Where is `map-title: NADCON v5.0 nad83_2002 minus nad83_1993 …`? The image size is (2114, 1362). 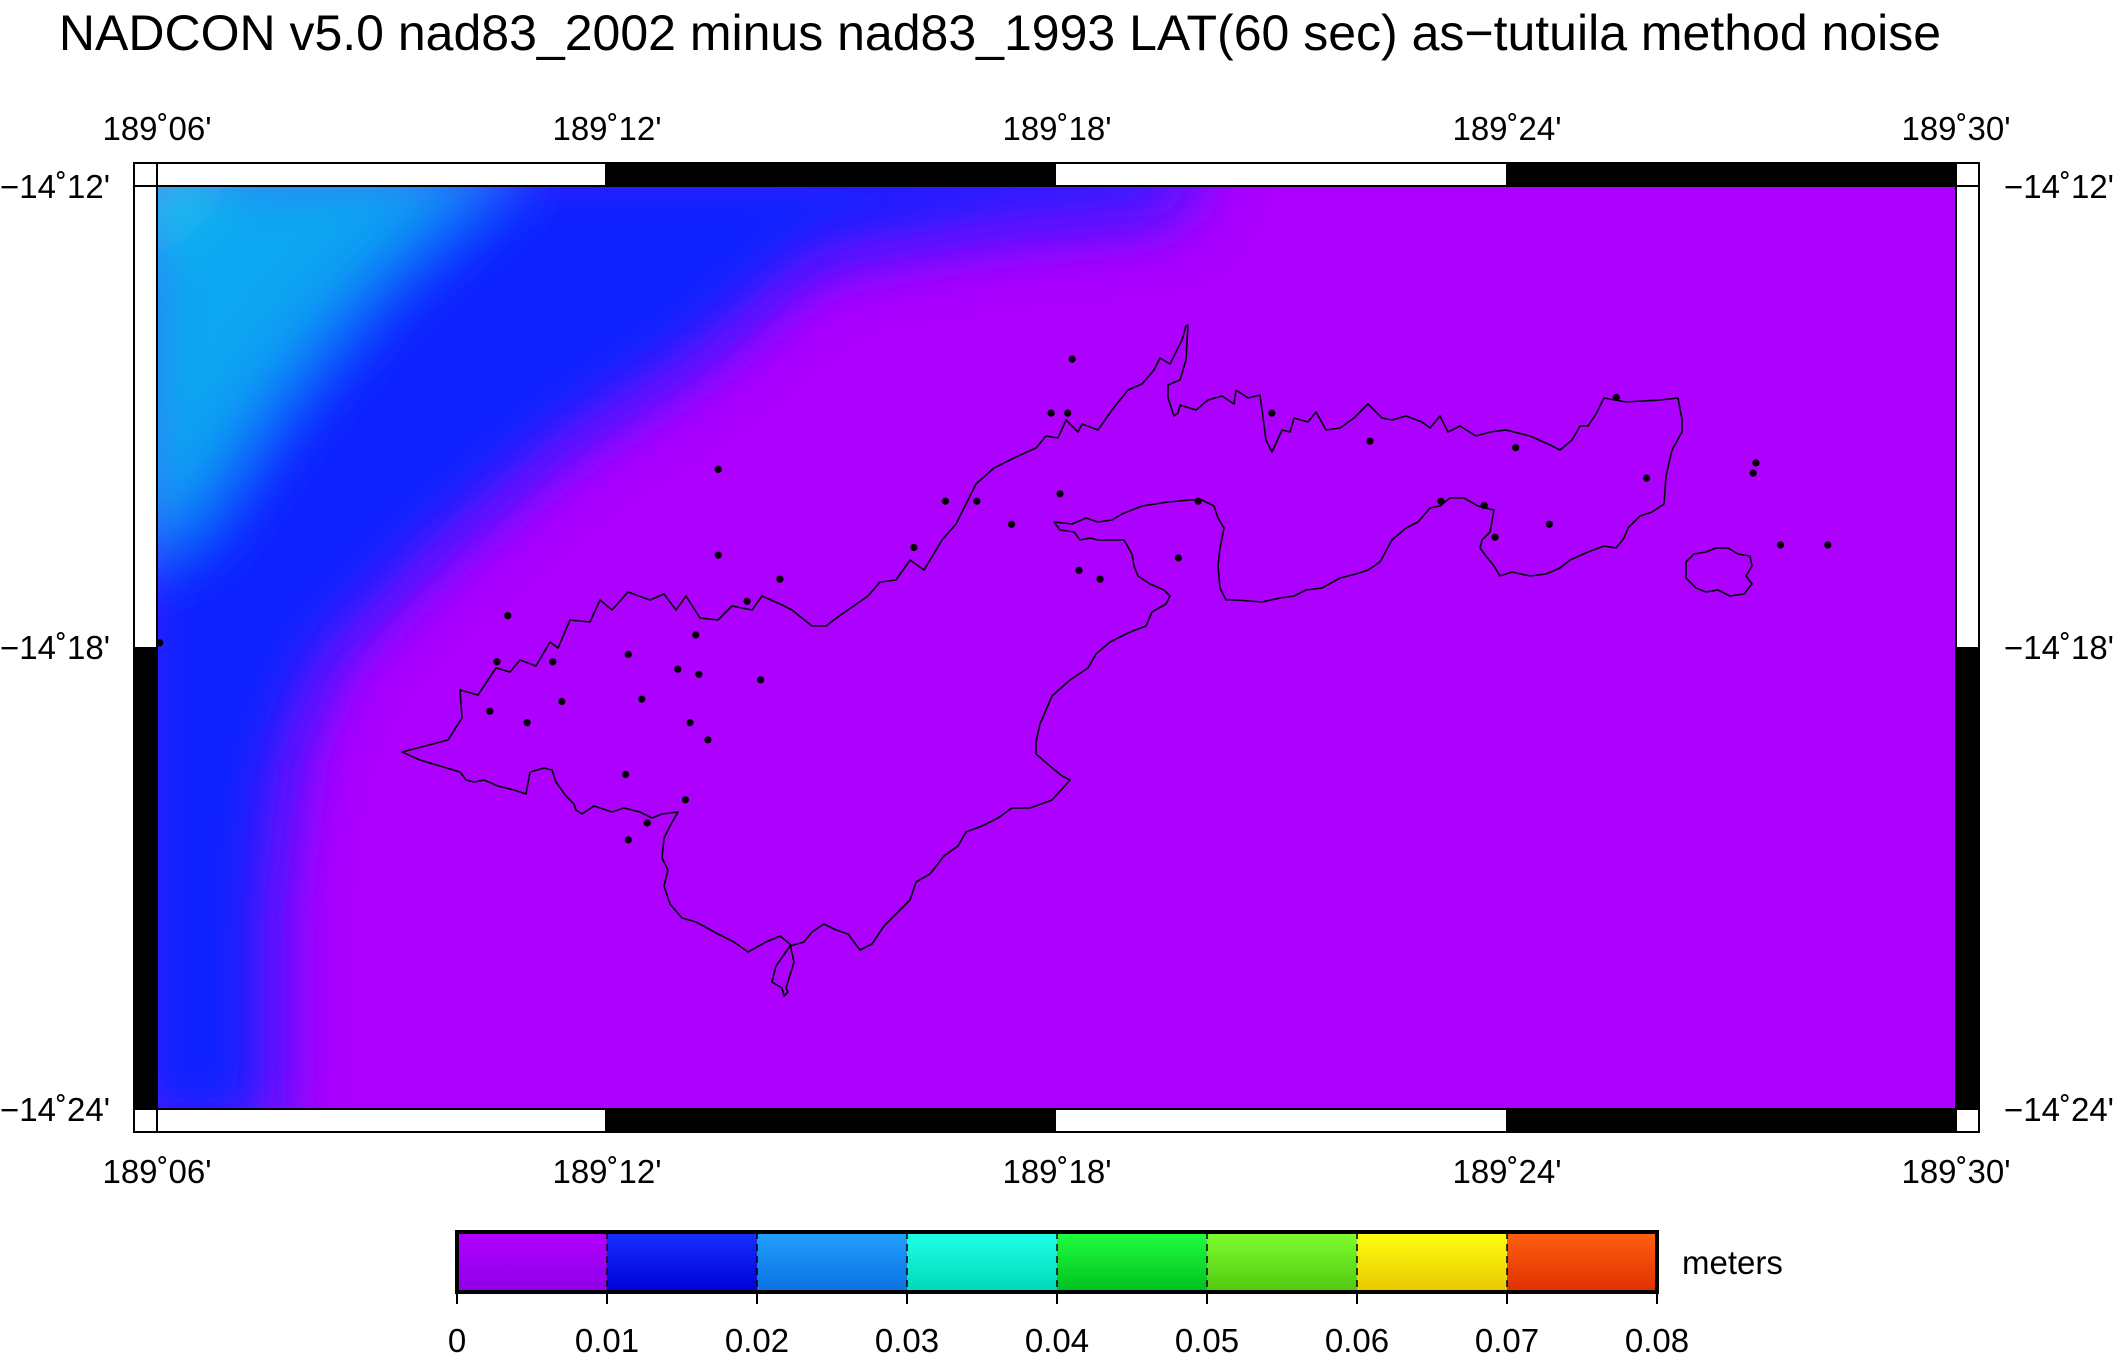 map-title: NADCON v5.0 nad83_2002 minus nad83_1993 … is located at coordinates (1000, 33).